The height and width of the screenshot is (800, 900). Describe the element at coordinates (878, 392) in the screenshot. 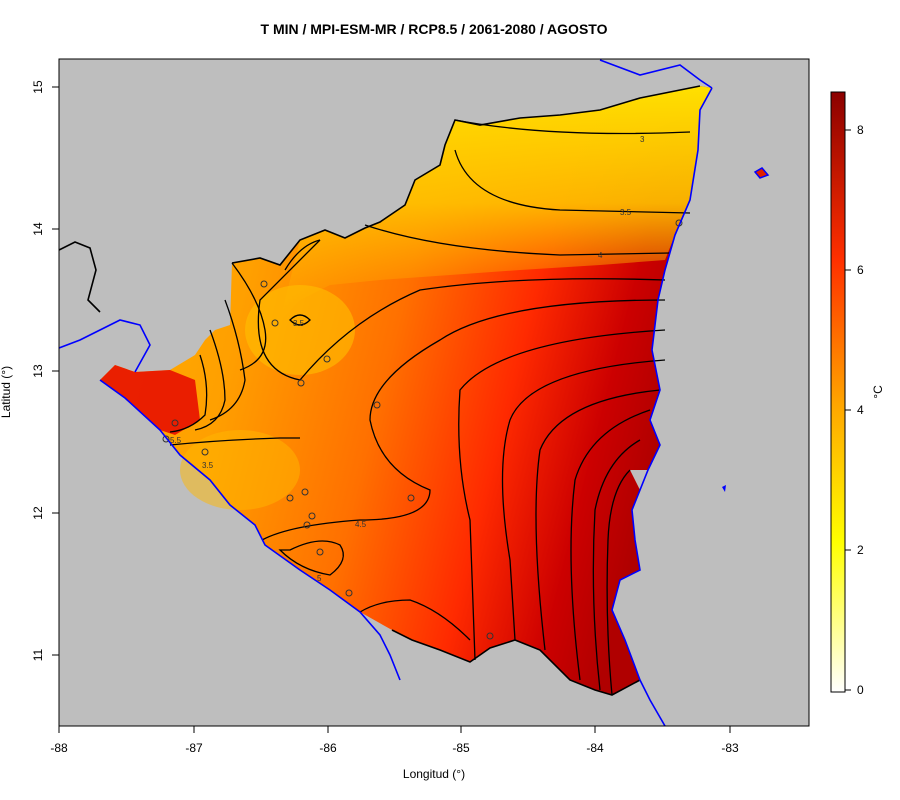

I see `colorbar-unit-label: °C` at that location.